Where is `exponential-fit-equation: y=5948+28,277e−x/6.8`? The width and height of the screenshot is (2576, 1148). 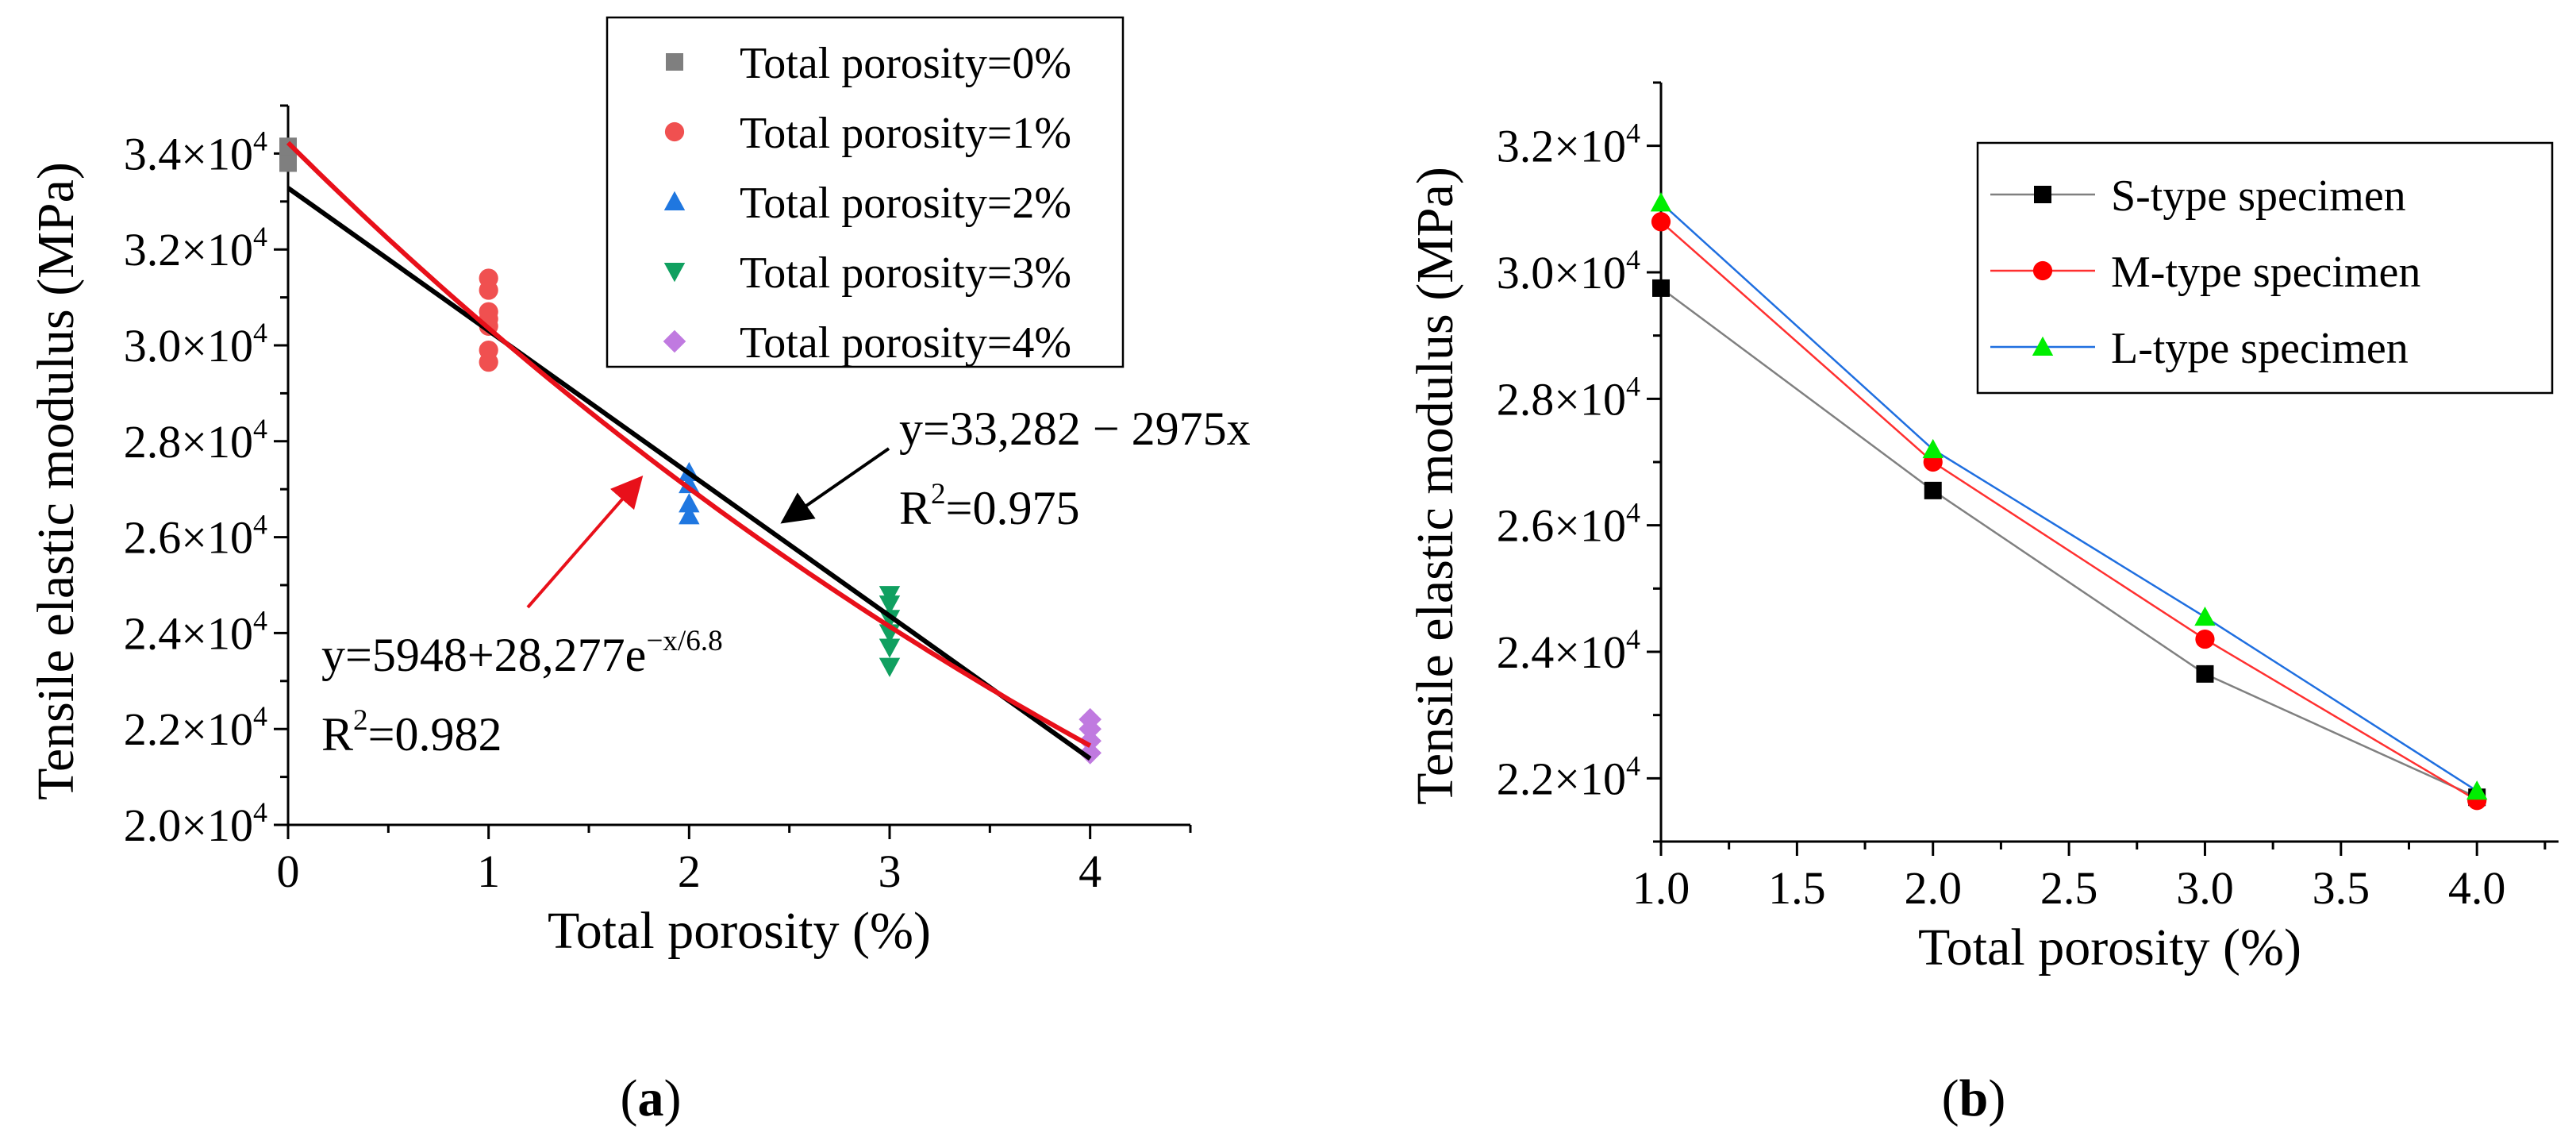
exponential-fit-equation: y=5948+28,277e−x/6.8 is located at coordinates (522, 653).